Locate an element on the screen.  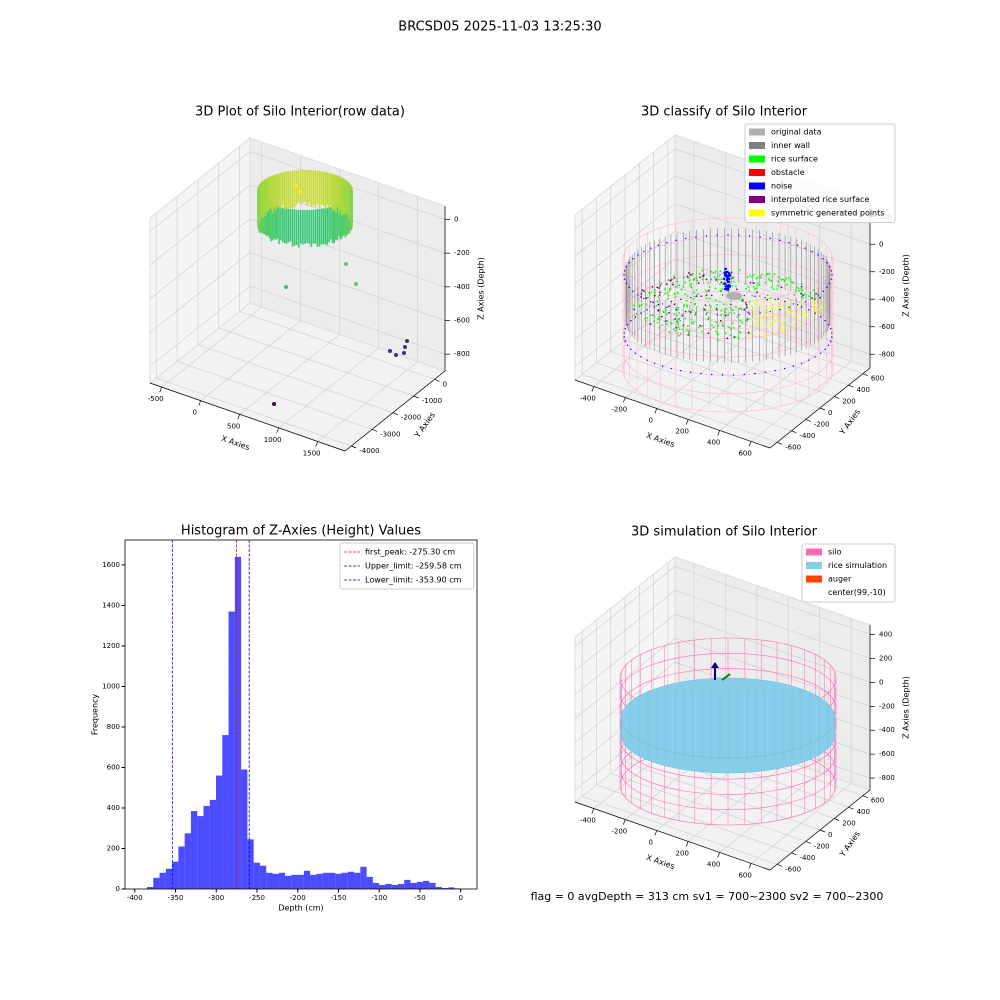
z-tick-label: -200 is located at coordinates (462, 253).